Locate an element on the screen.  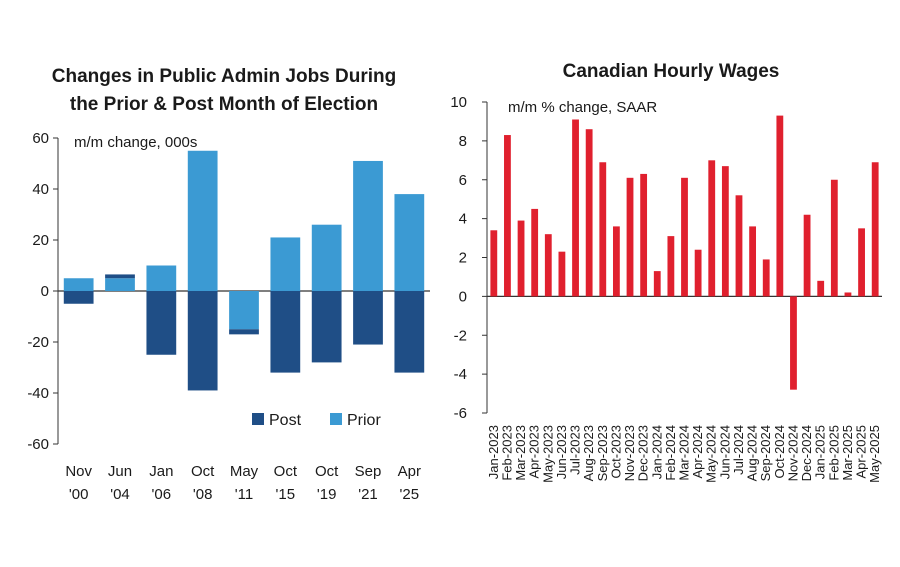
right-chart-subtitle: m/m % change, SAAR is located at coordinates (582, 107).